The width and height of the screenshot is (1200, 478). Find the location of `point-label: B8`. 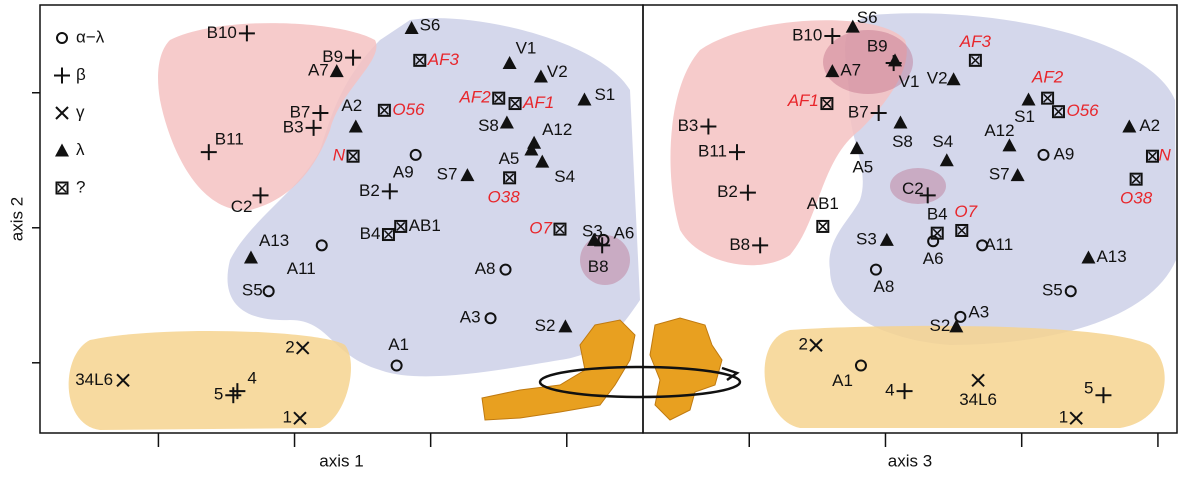

point-label: B8 is located at coordinates (598, 266).